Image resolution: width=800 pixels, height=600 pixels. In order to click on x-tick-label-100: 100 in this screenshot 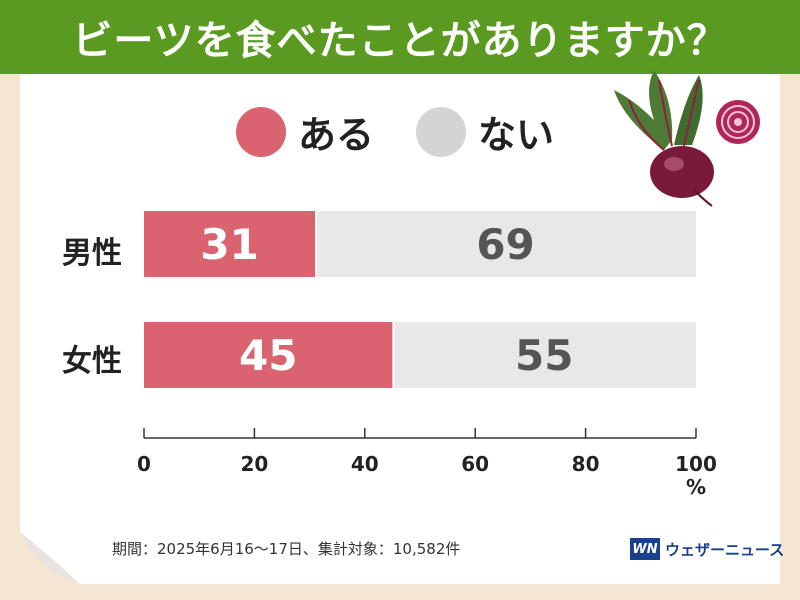, I will do `click(696, 464)`.